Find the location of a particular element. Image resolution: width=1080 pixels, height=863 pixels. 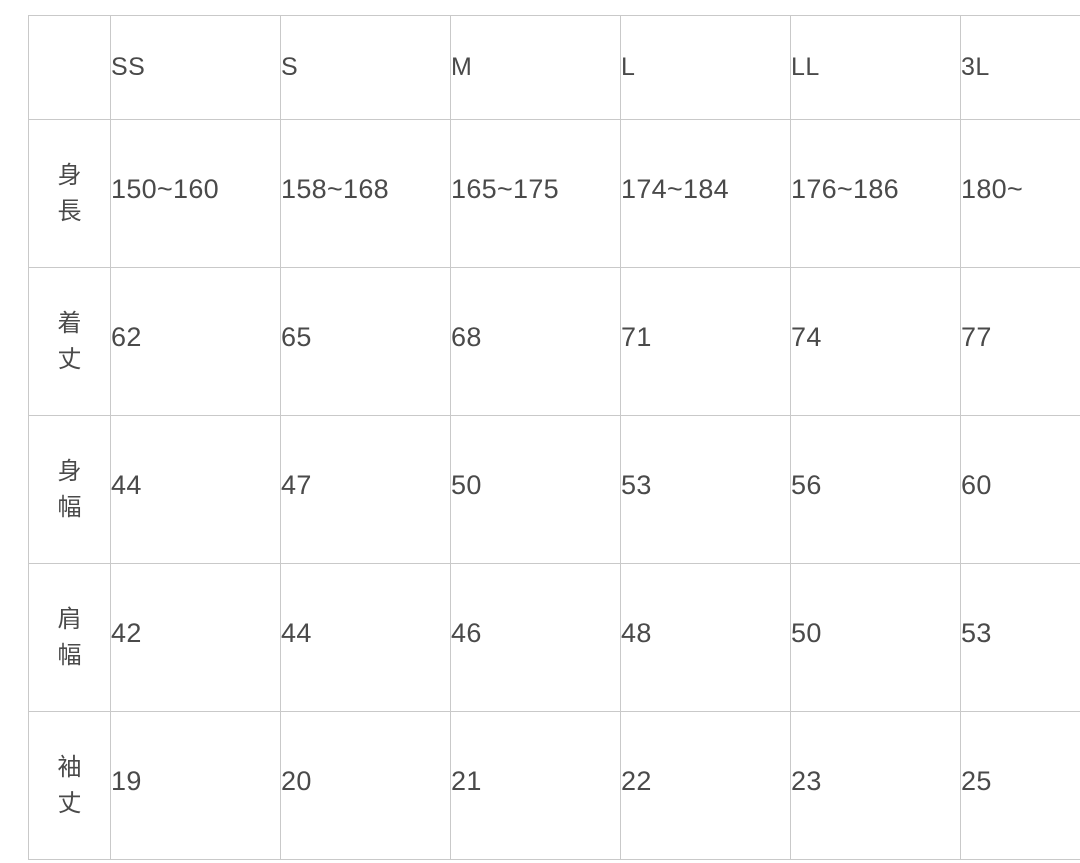

table-header-row: SS S M L LL 3L is located at coordinates (554, 67).